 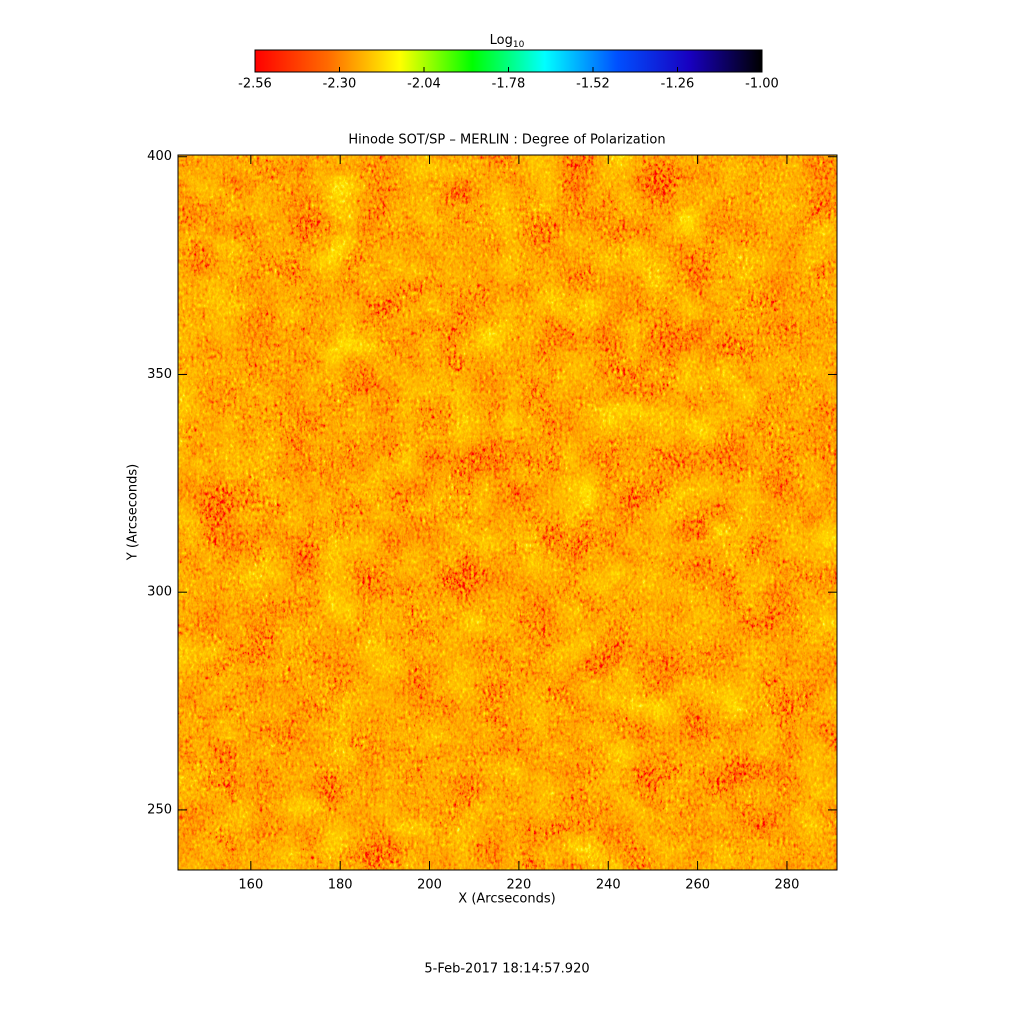 What do you see at coordinates (762, 84) in the screenshot?
I see `colorbar-tick-label: -1.00` at bounding box center [762, 84].